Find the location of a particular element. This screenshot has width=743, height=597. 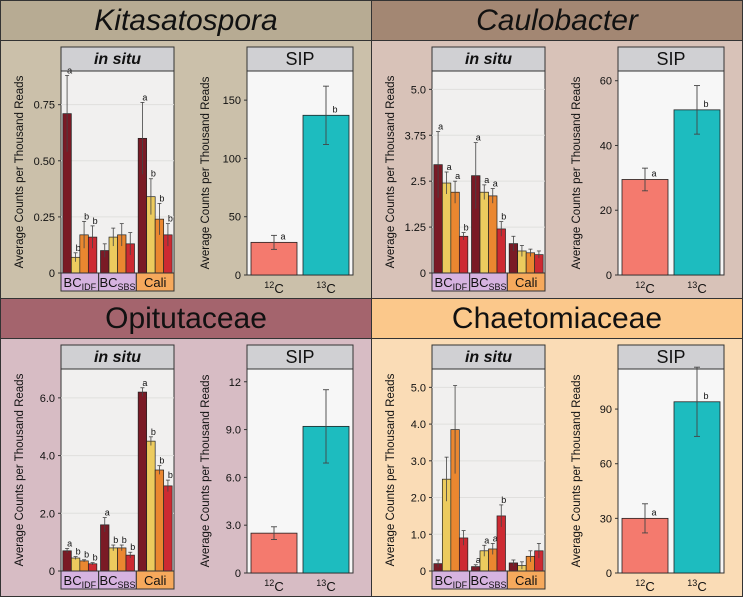

sip-ytick-label: 30 is located at coordinates (606, 519).